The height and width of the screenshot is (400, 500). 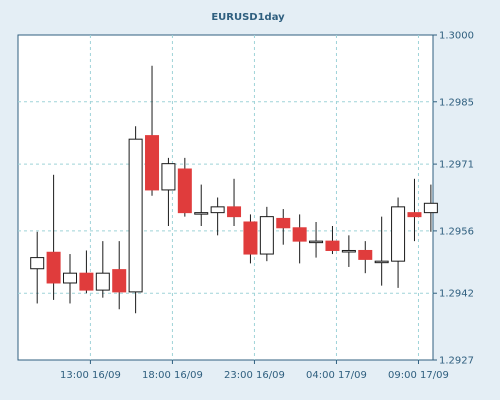 What do you see at coordinates (456, 361) in the screenshot?
I see `y-tick-label: 1.2927` at bounding box center [456, 361].